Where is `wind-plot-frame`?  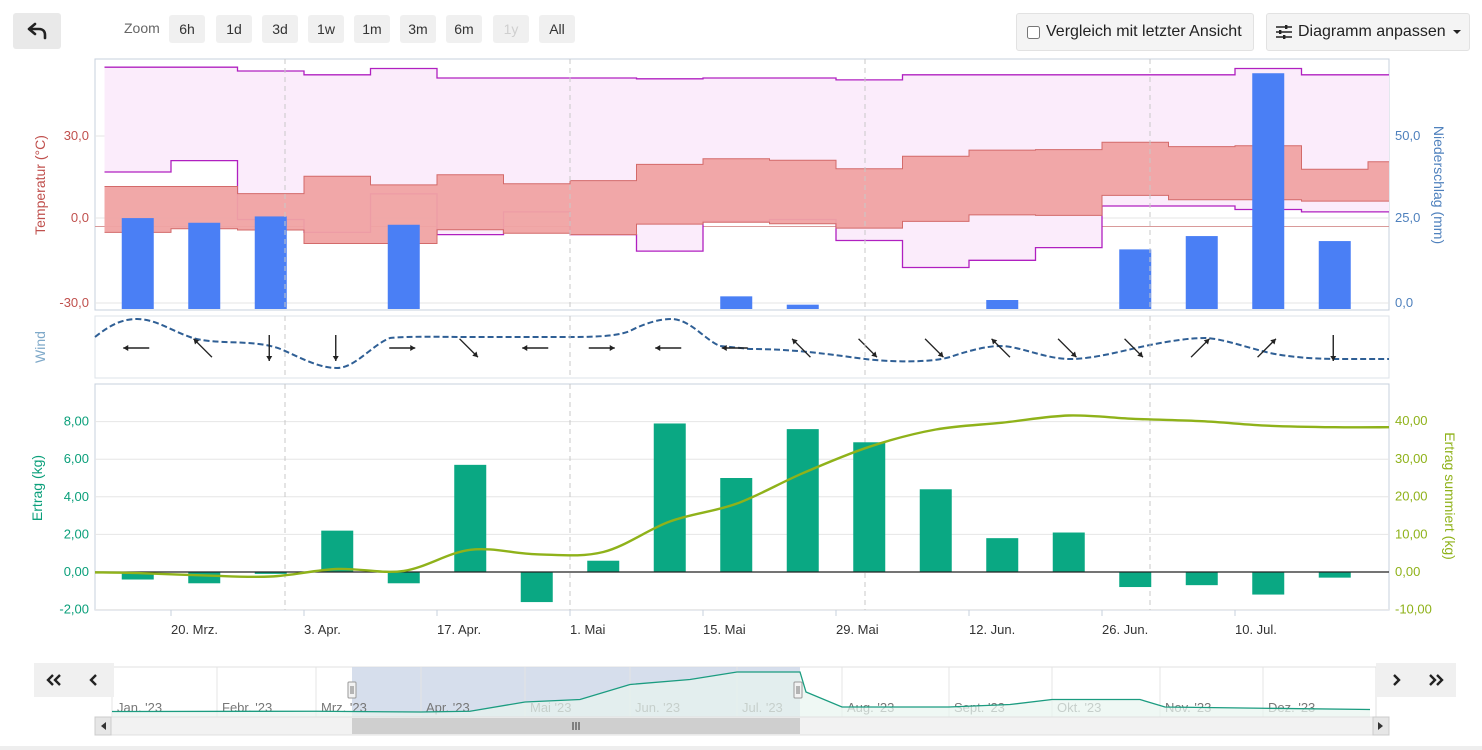
wind-plot-frame is located at coordinates (742, 347).